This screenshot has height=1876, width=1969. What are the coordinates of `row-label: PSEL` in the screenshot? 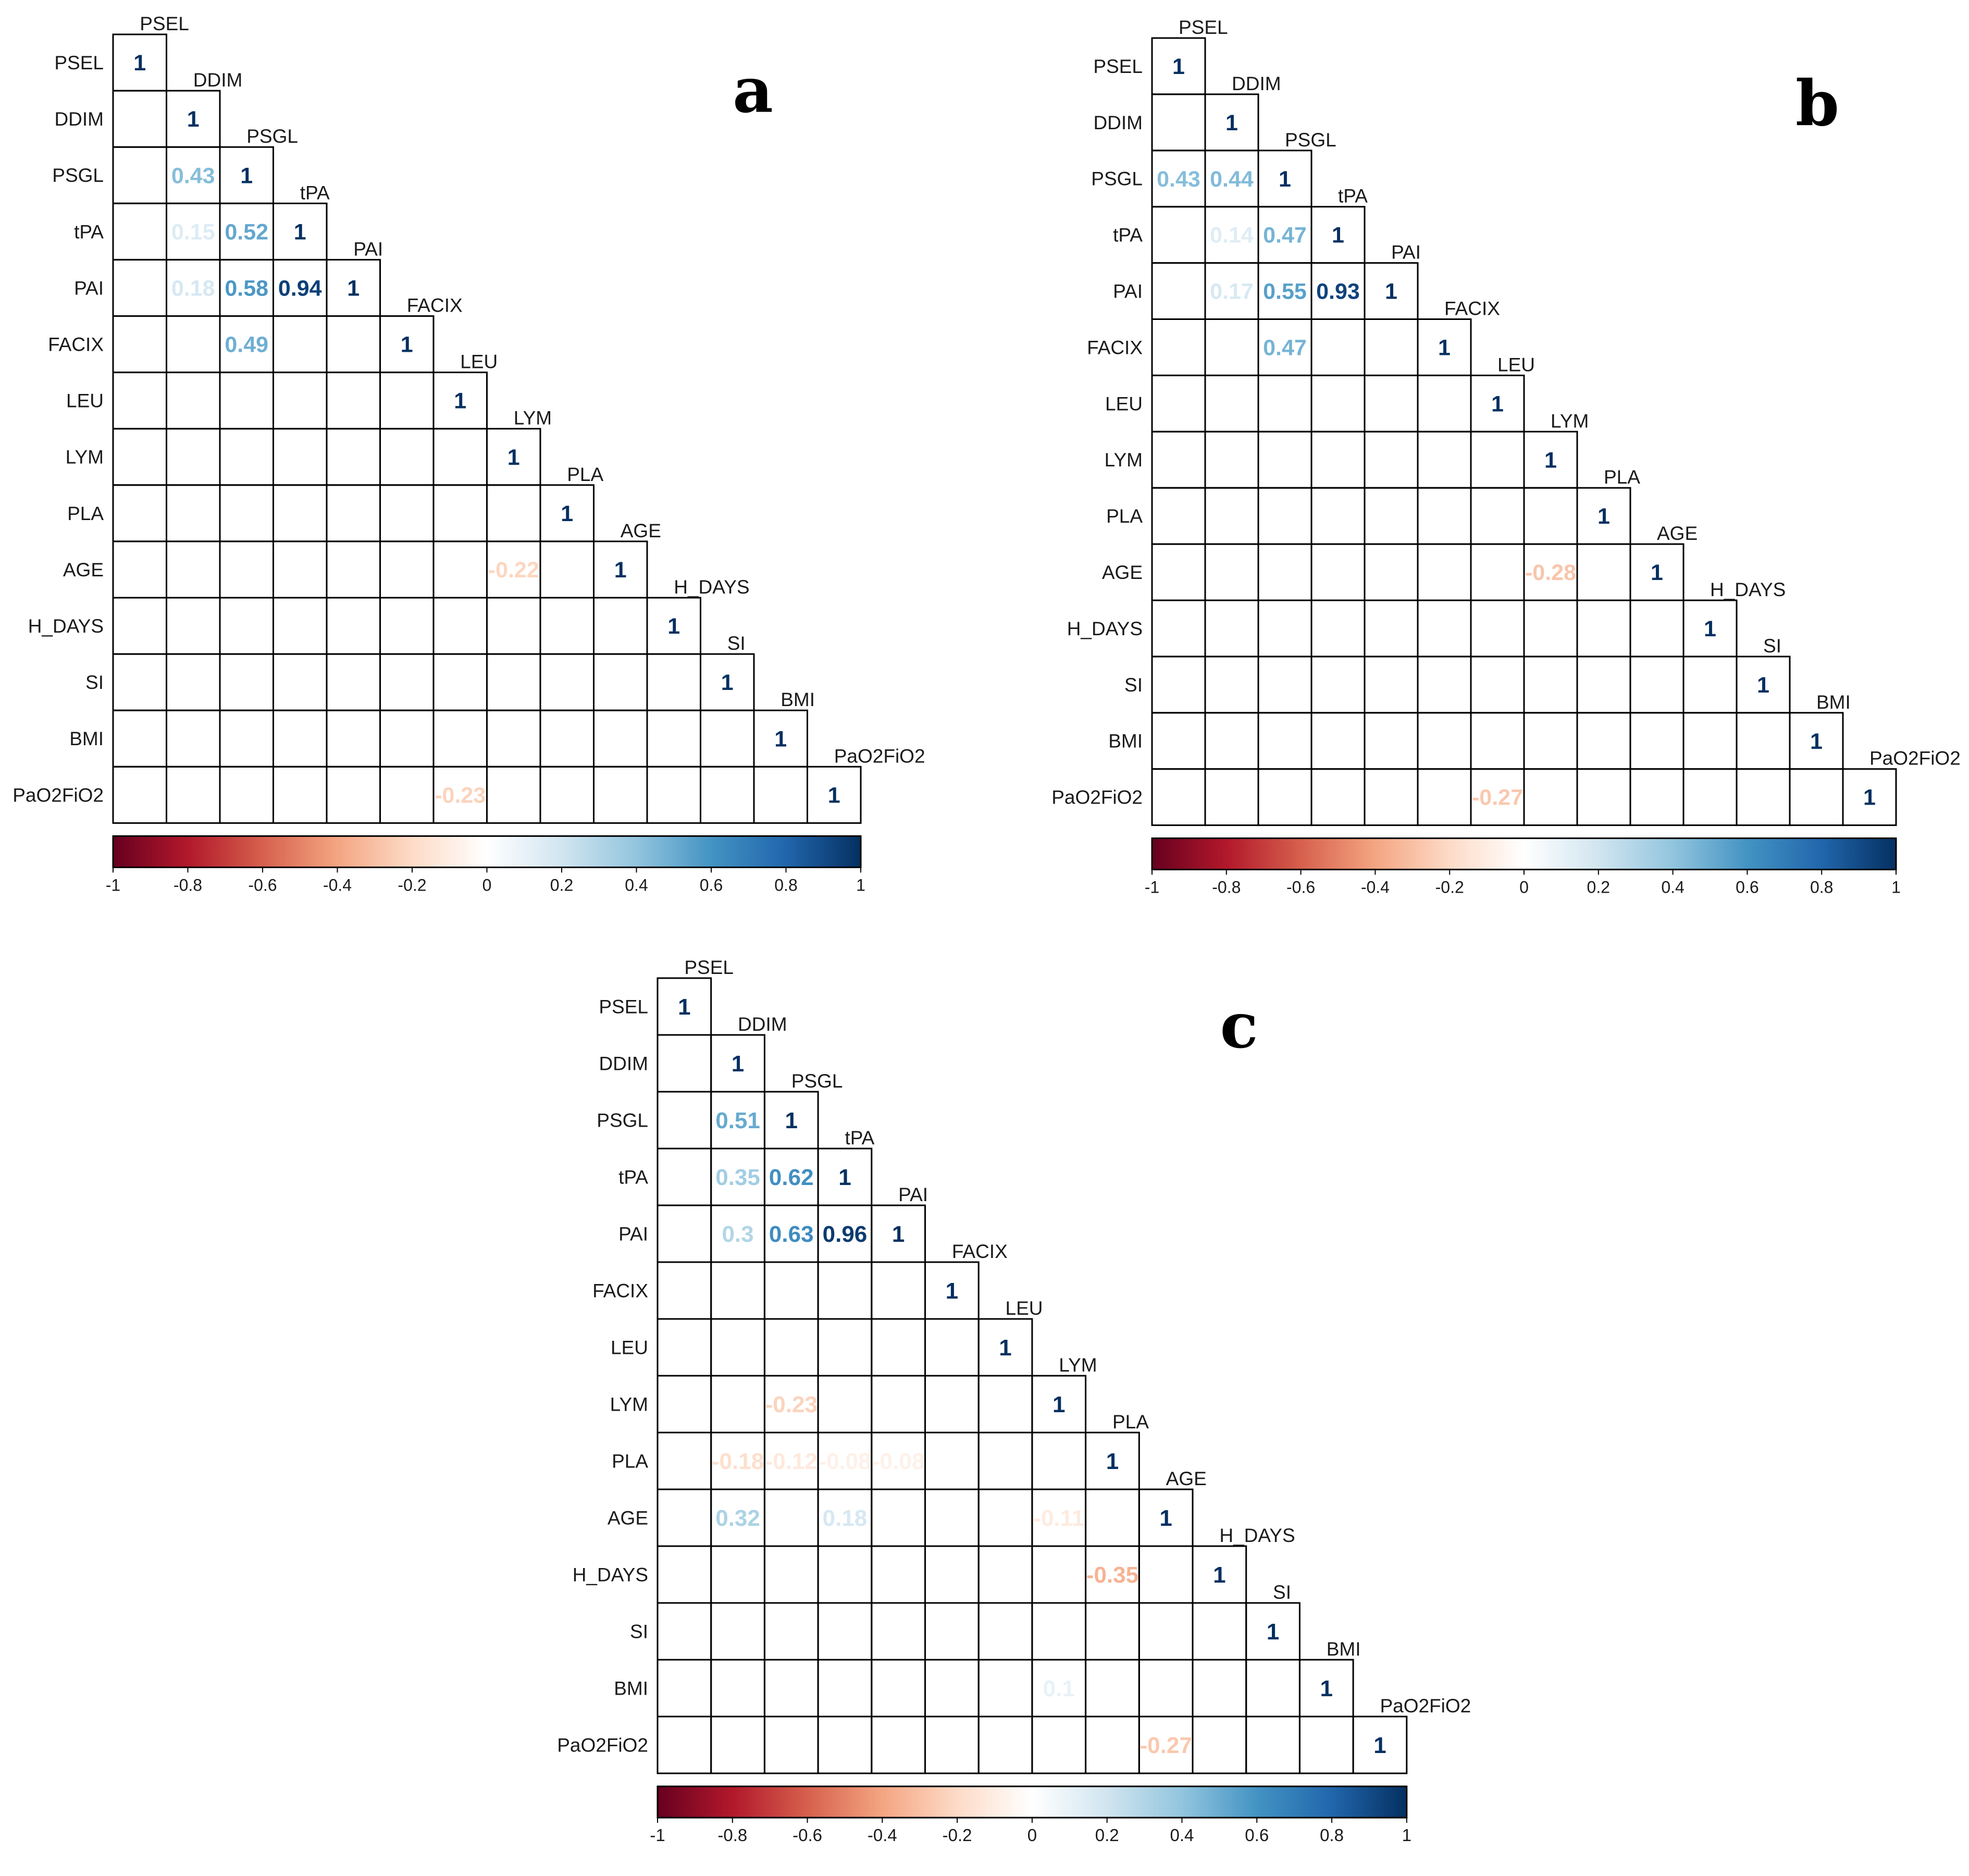 It's located at (79, 62).